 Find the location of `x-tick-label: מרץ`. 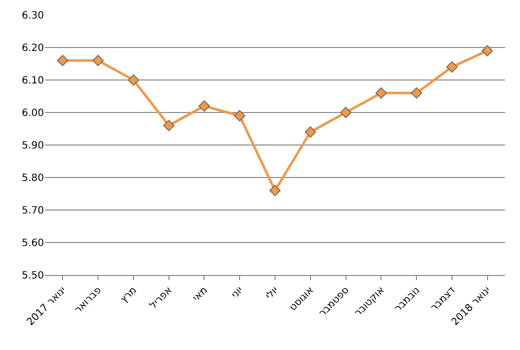

x-tick-label: מרץ is located at coordinates (129, 295).